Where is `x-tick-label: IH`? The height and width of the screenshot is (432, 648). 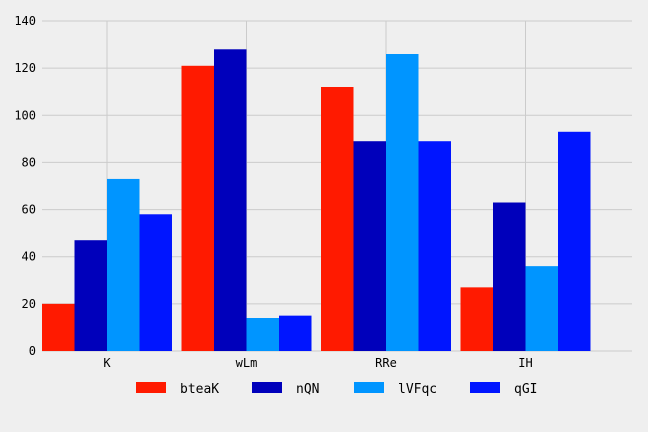
x-tick-label: IH is located at coordinates (525, 363).